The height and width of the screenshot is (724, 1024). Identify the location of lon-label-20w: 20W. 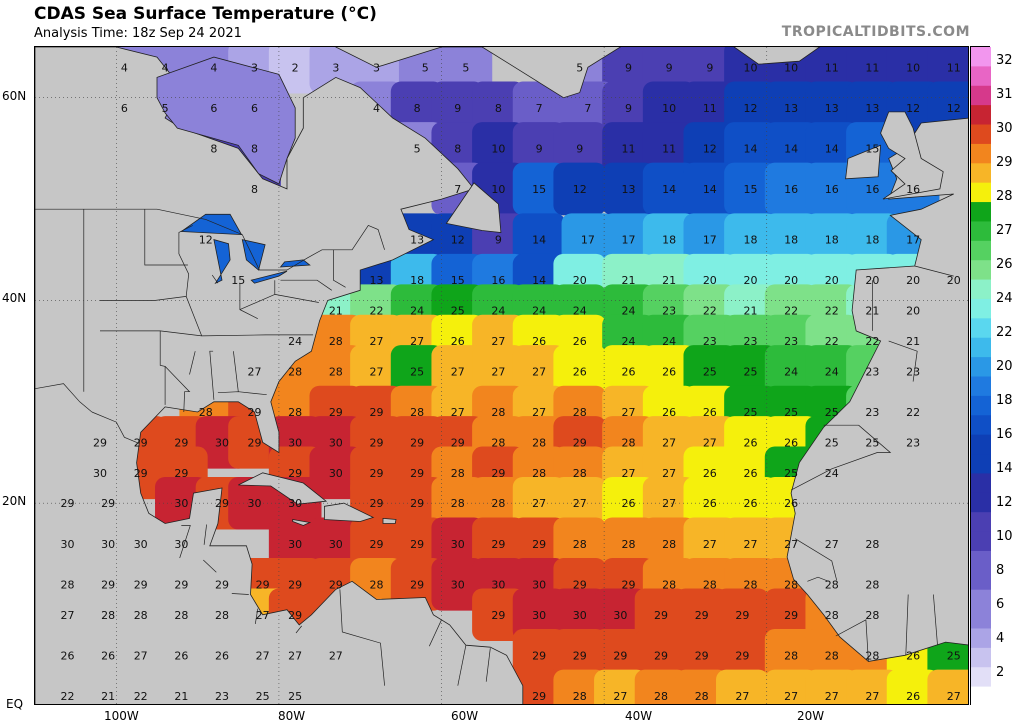
(811, 716).